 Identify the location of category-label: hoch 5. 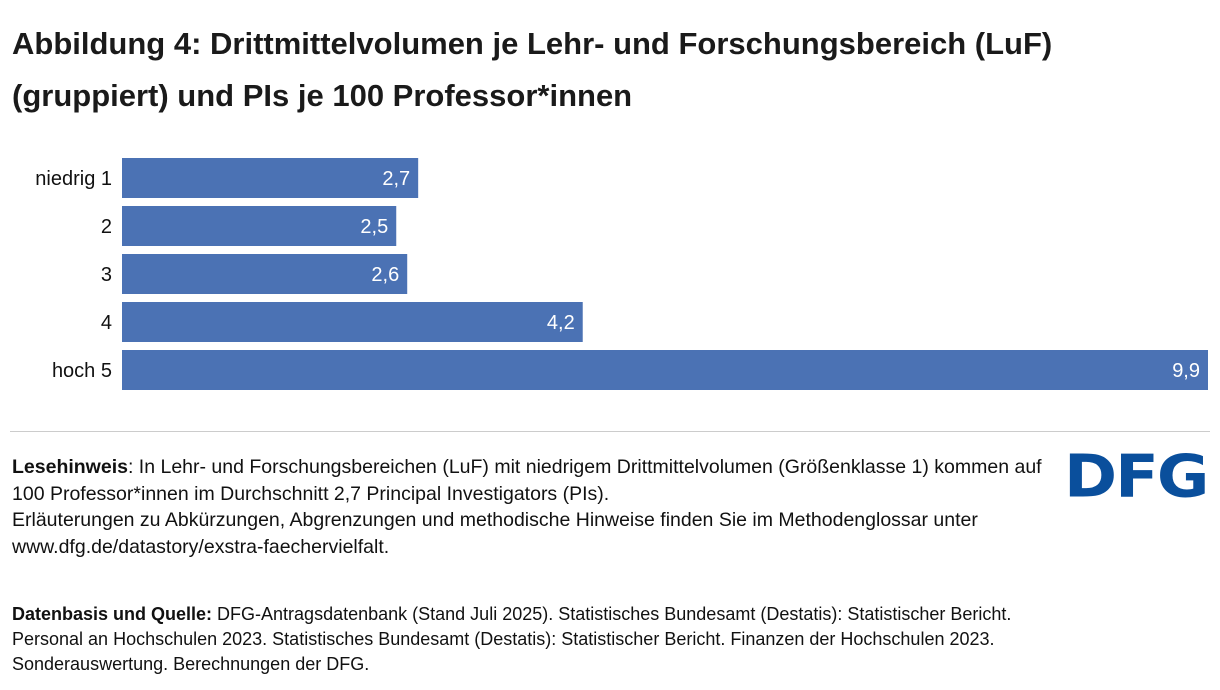
(82, 371).